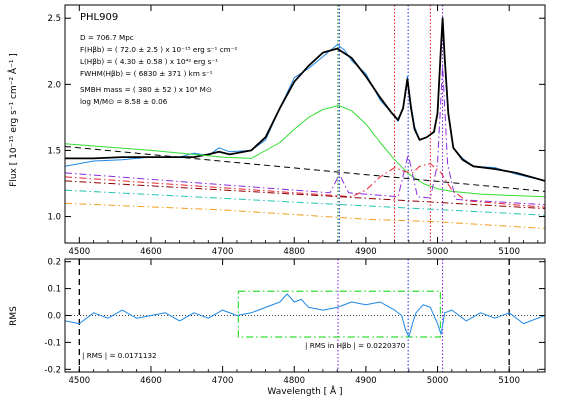 This screenshot has height=401, width=567. I want to click on top-y-axis-label: Flux [ 10⁻¹⁵ erg s⁻¹ cm⁻² Å⁻¹ ], so click(13, 120).